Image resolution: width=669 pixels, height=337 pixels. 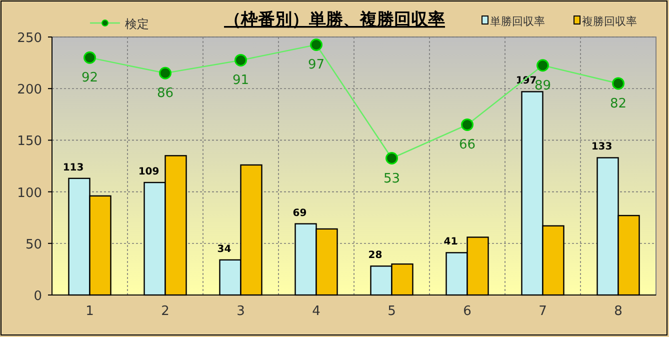 What do you see at coordinates (33, 244) in the screenshot?
I see `y-tick-label: 50` at bounding box center [33, 244].